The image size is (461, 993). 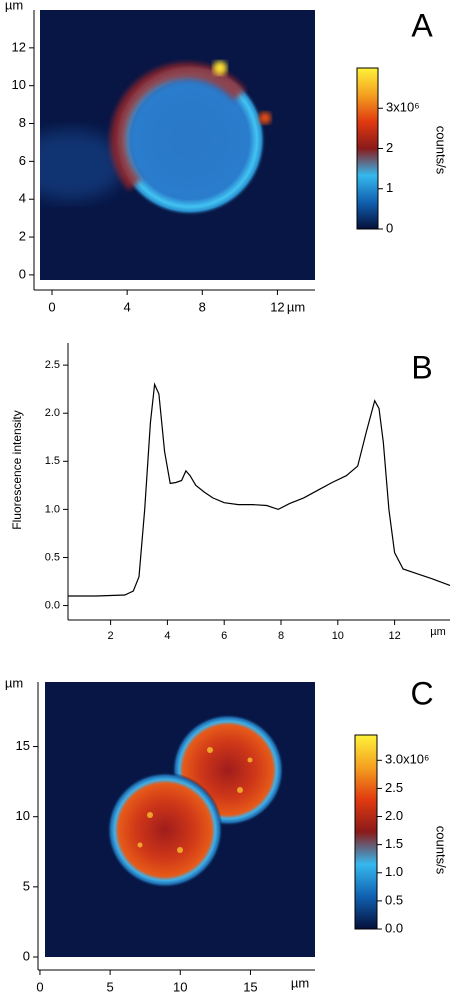 I want to click on panel-label: B, so click(x=421, y=367).